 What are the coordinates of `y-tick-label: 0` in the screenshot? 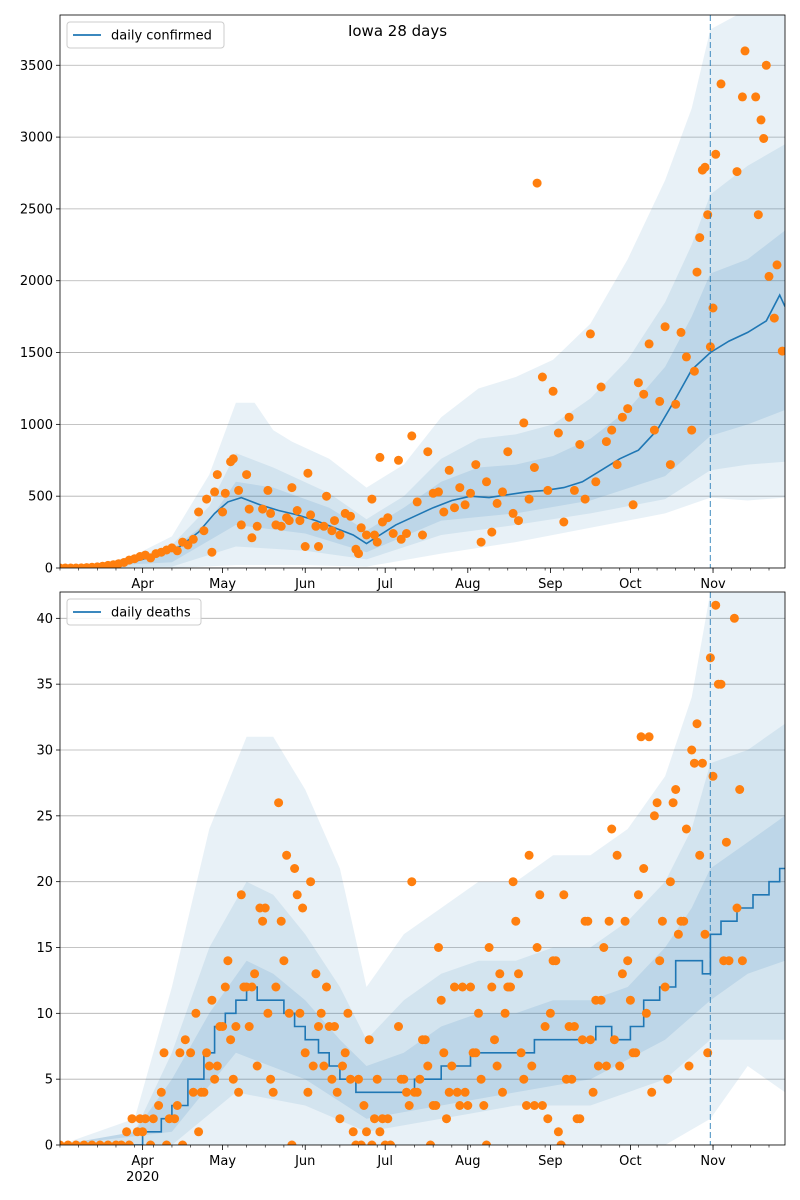 It's located at (49, 1146).